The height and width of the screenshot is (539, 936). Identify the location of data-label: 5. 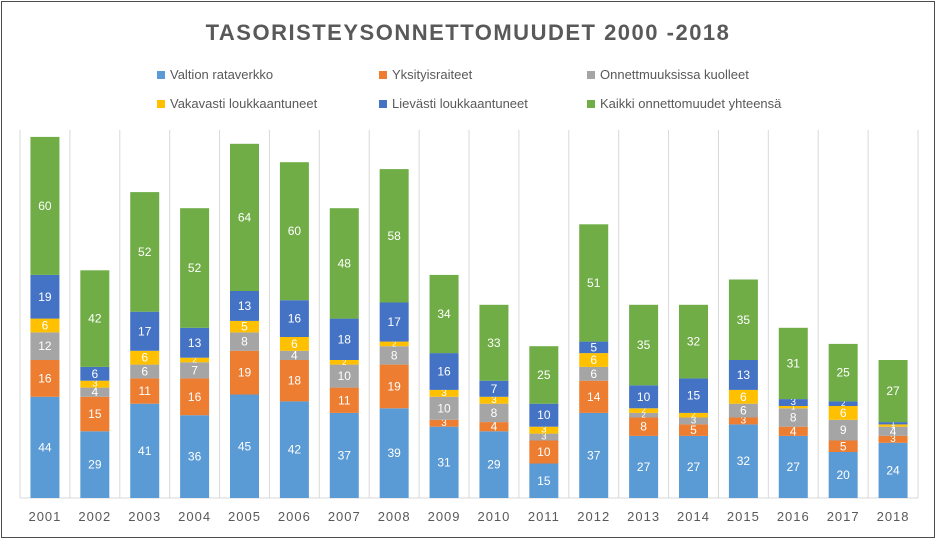
(244, 327).